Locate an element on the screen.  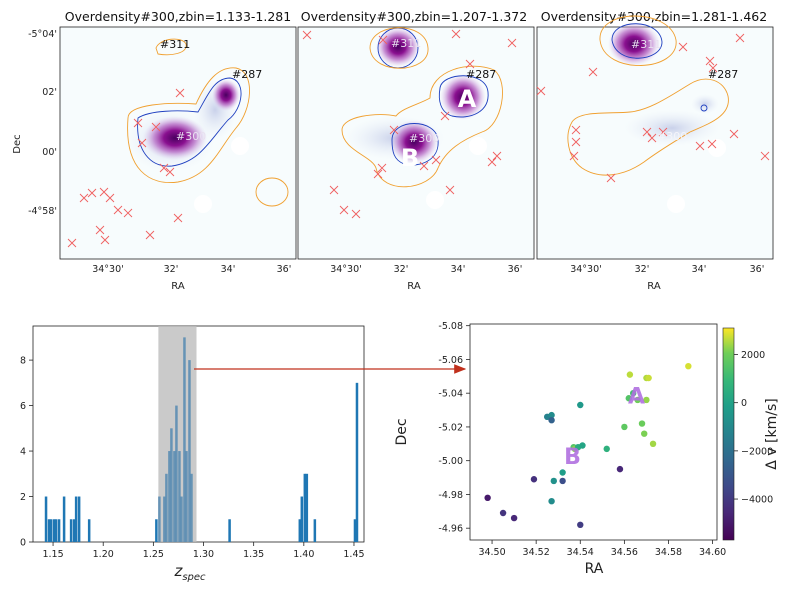
histogram-ytick-label: 4 is located at coordinates (23, 452).